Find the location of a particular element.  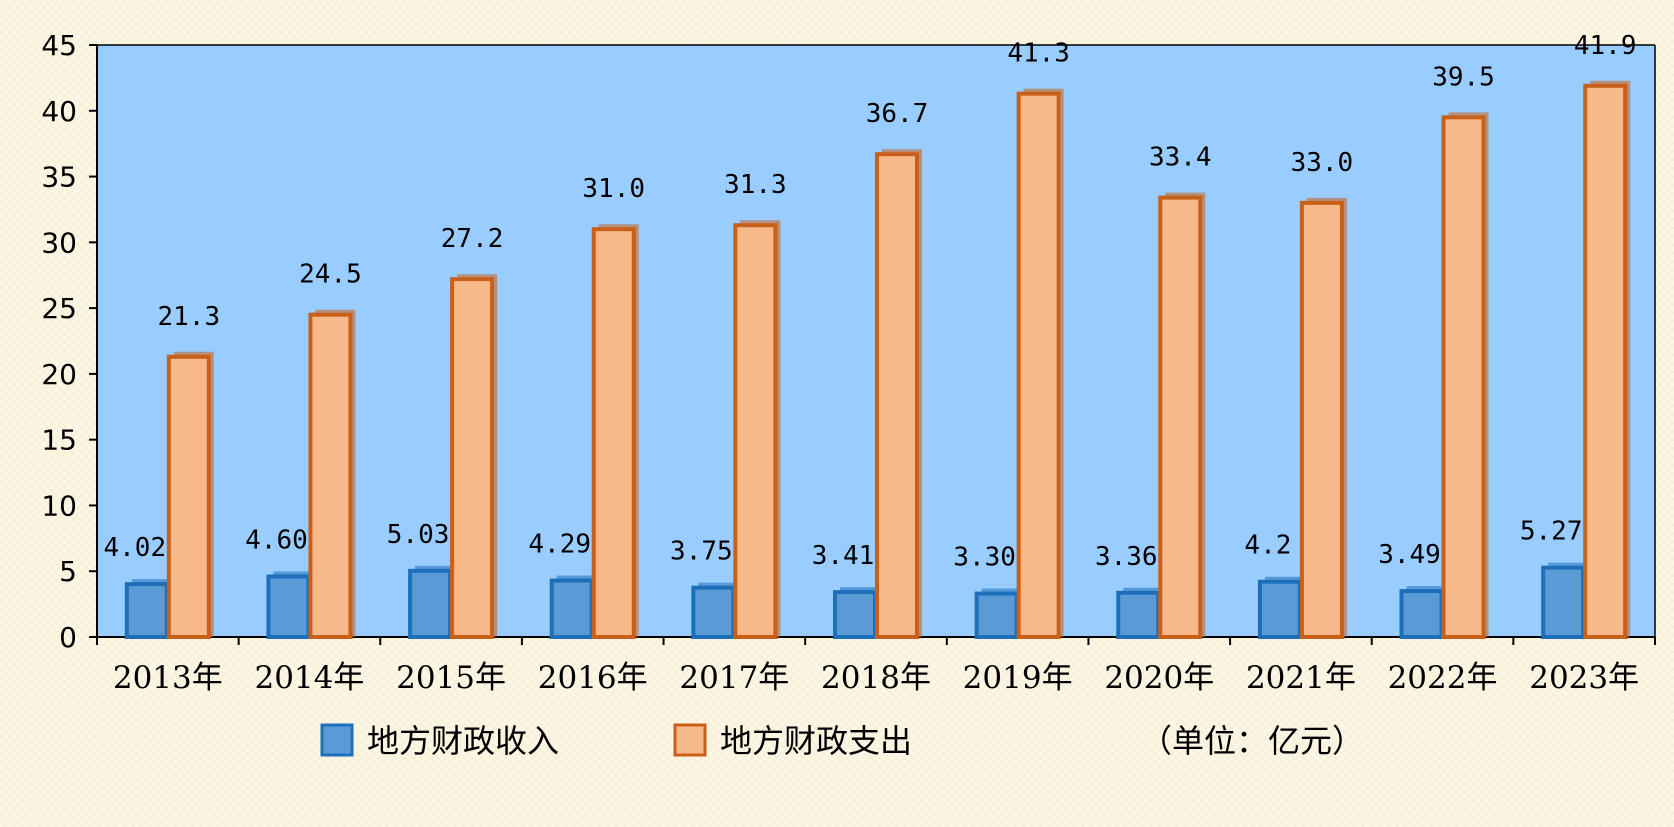

x-category-label: 2020年 is located at coordinates (1159, 678).